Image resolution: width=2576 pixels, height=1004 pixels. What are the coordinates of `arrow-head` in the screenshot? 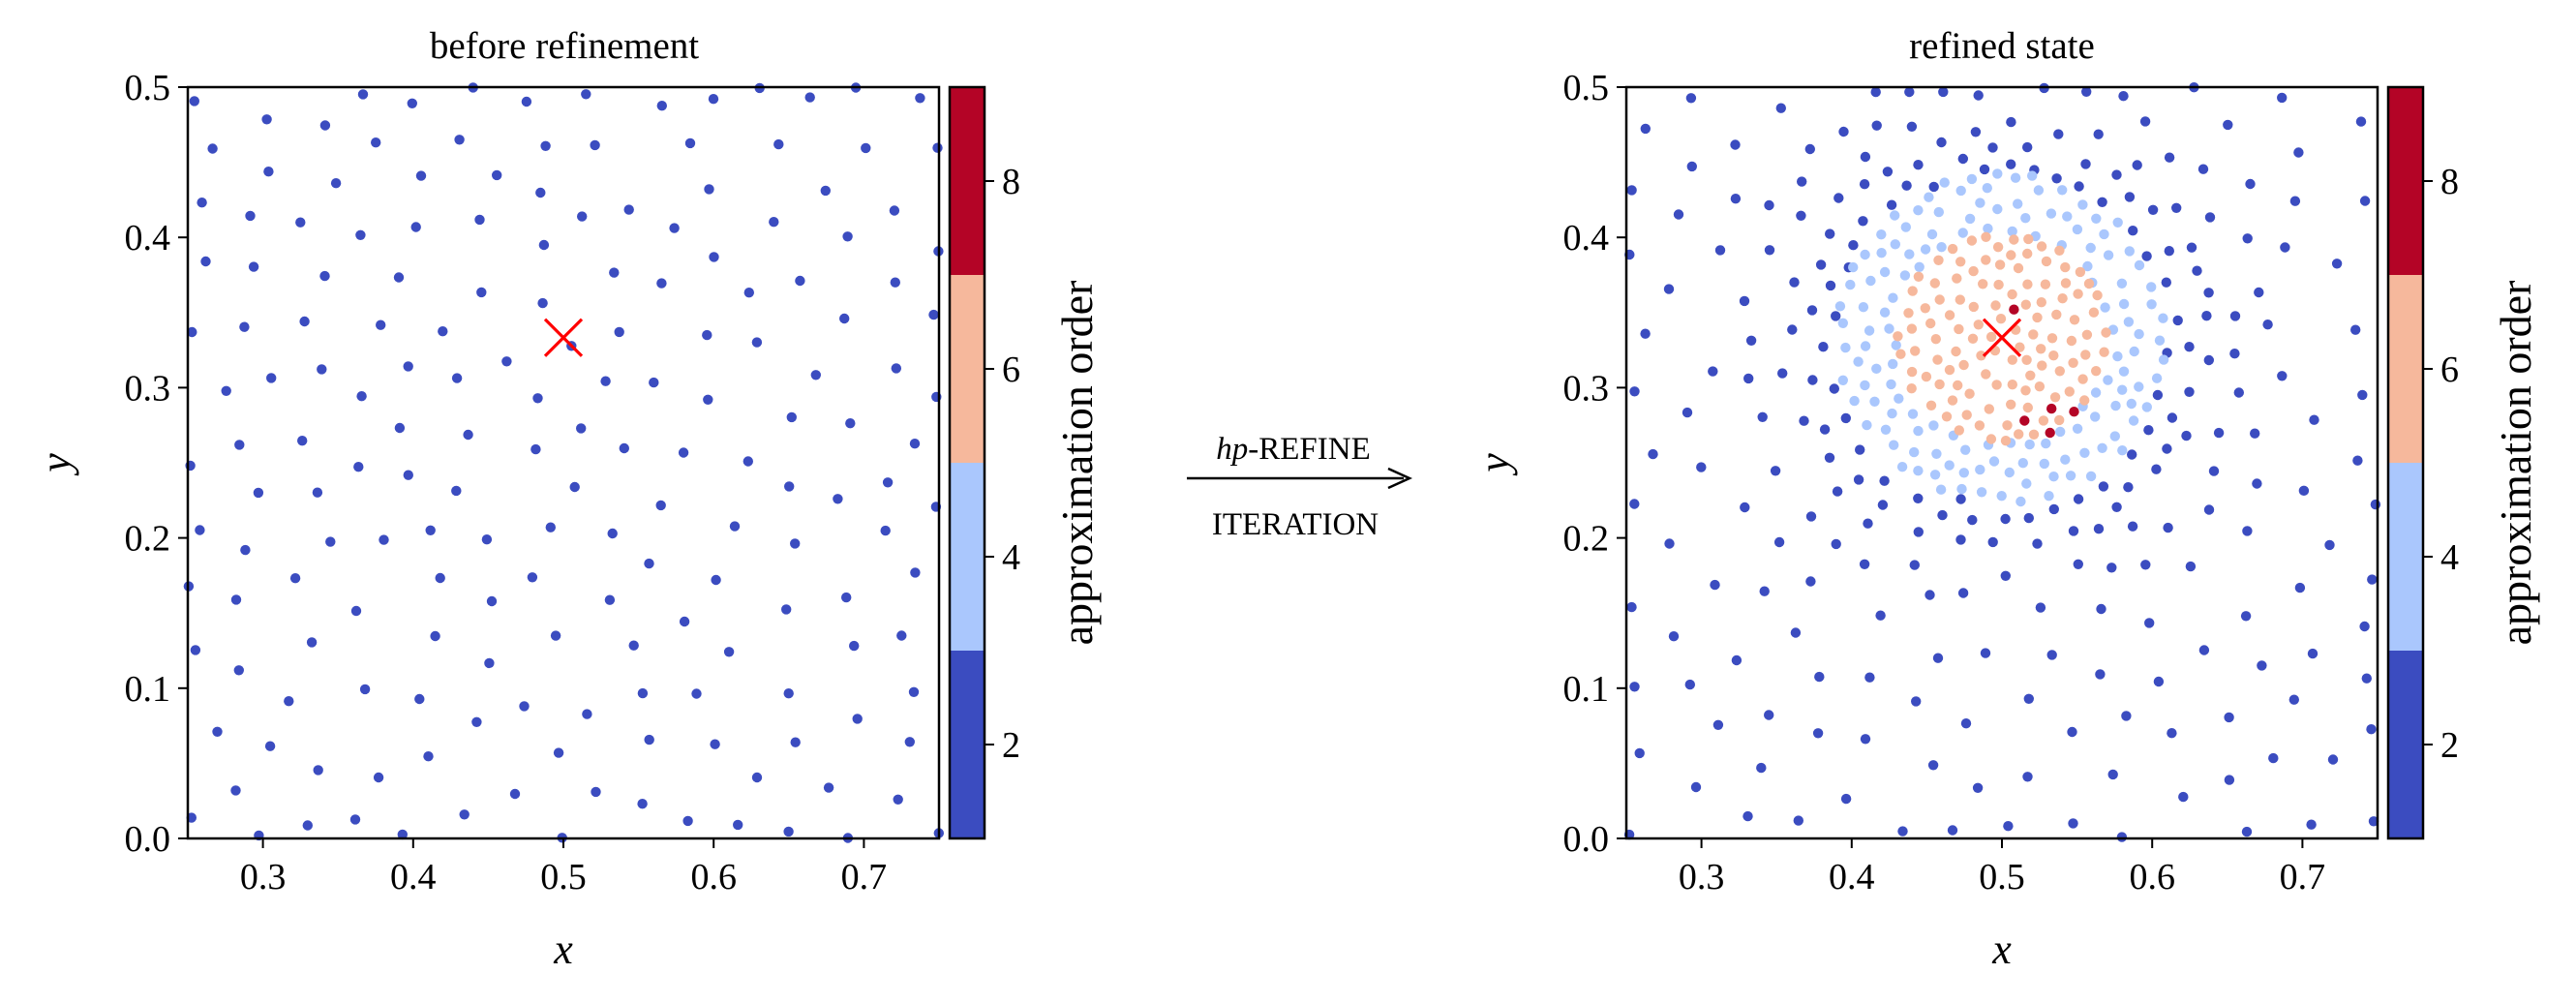 It's located at (1400, 478).